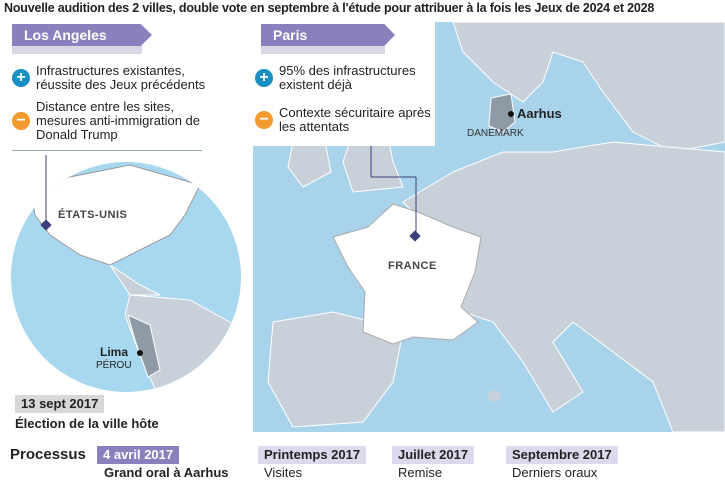 Image resolution: width=725 pixels, height=480 pixels. I want to click on perou-label: PÉROU, so click(114, 365).